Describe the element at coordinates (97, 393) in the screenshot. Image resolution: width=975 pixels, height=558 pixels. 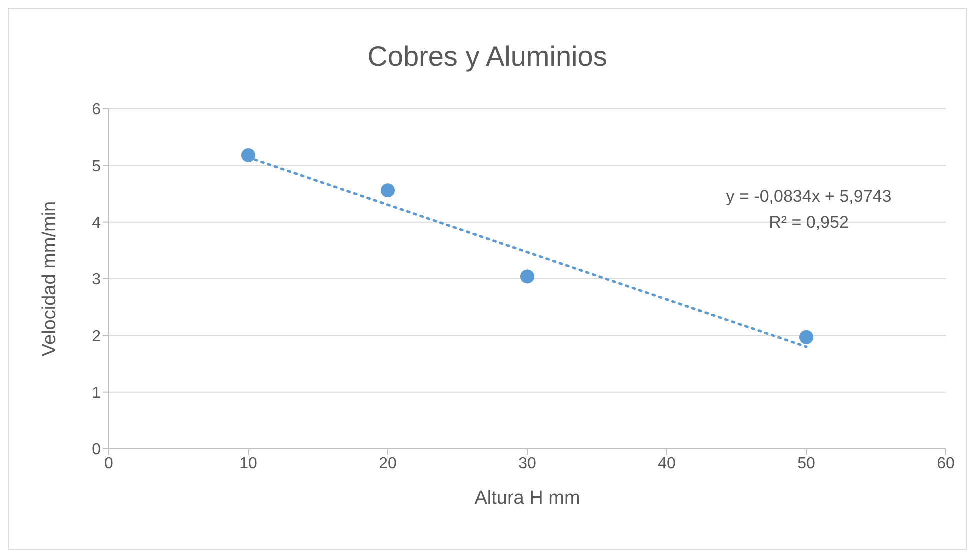
I see `y-tick-label: 1` at that location.